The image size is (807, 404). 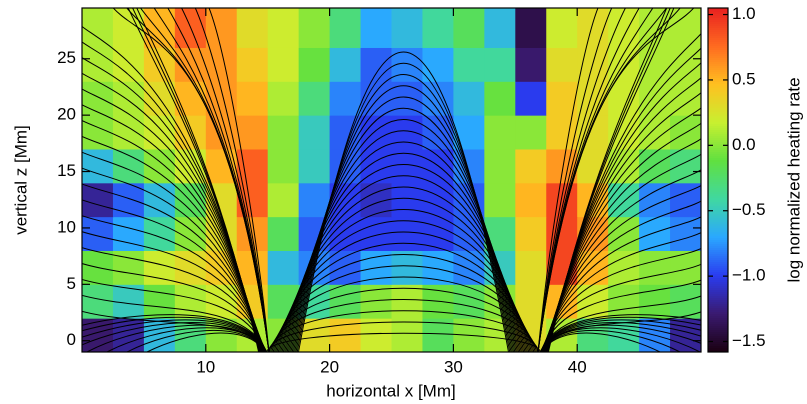 I want to click on colorbar-tick-label: 0.5, so click(x=744, y=78).